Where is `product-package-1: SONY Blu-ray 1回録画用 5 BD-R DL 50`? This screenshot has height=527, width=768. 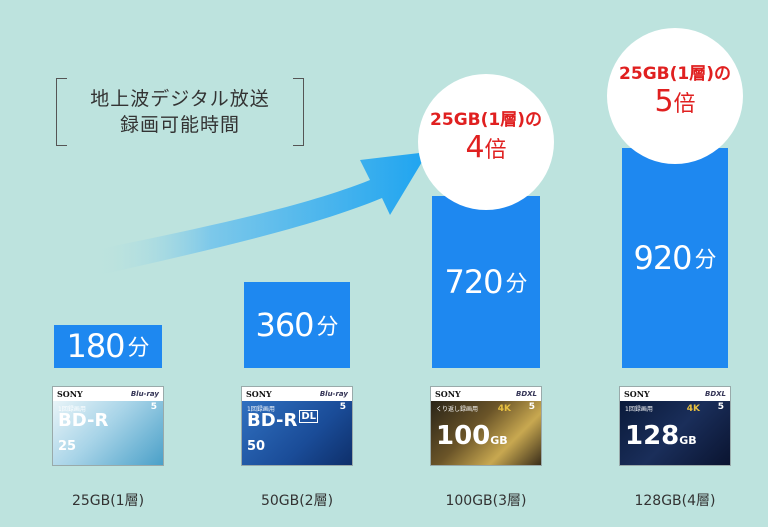
product-package-1: SONY Blu-ray 1回録画用 5 BD-R DL 50 is located at coordinates (297, 426).